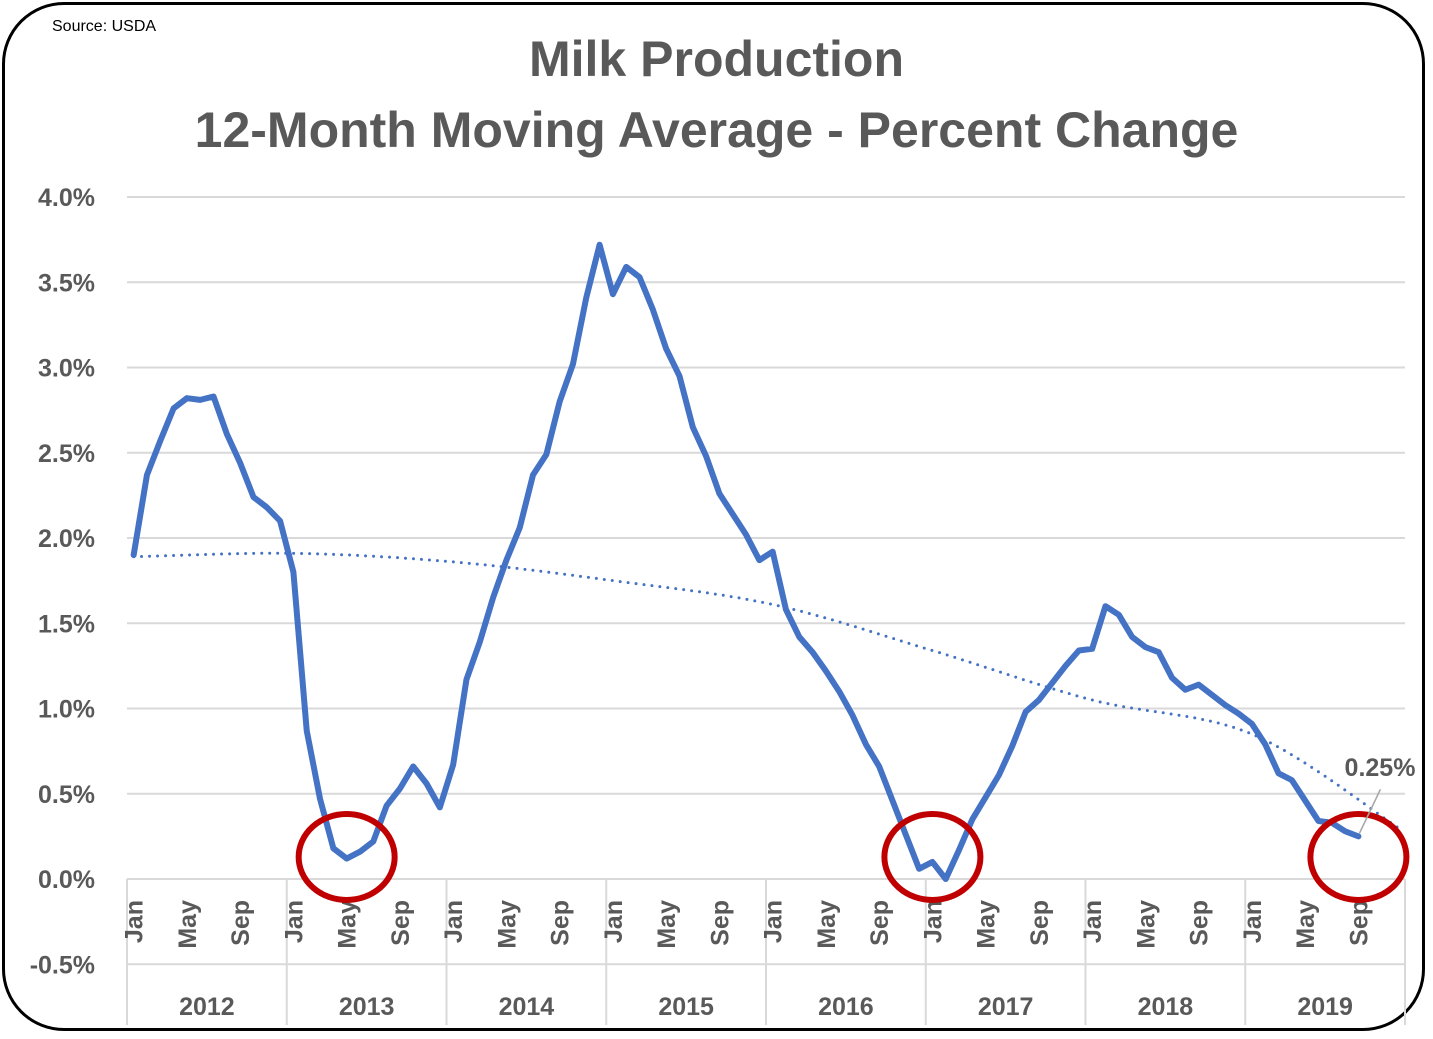 The height and width of the screenshot is (1039, 1433). Describe the element at coordinates (1325, 1007) in the screenshot. I see `year-label: 2019` at that location.